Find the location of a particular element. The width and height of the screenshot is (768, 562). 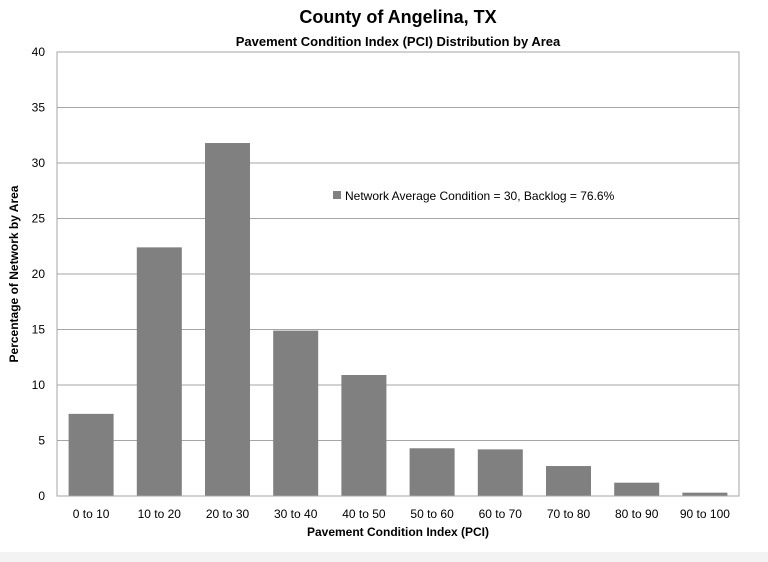

y-tick-label: 10 is located at coordinates (39, 385).